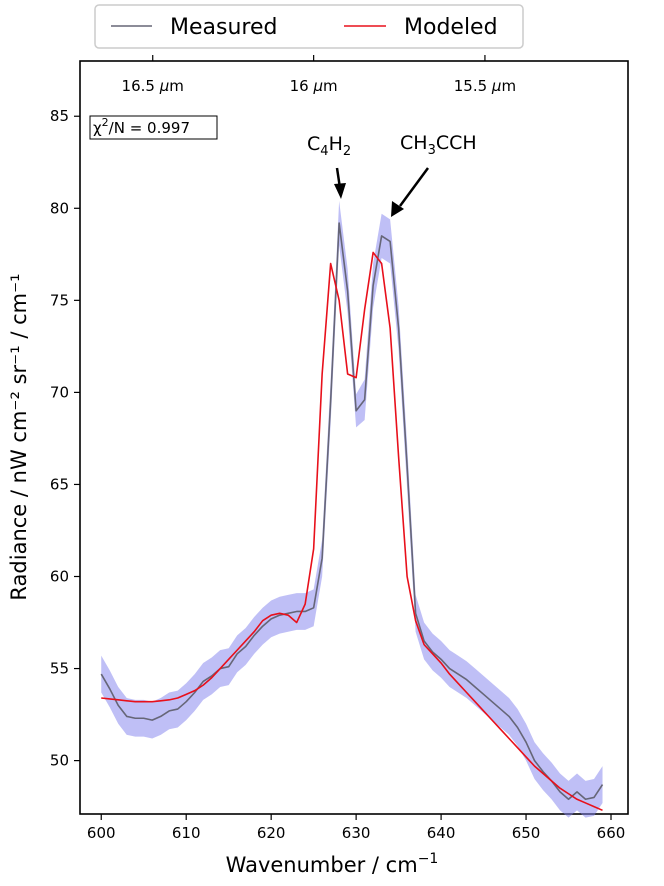 The image size is (664, 886). I want to click on x-axis-title-main: Wavenumber / cm, so click(322, 865).